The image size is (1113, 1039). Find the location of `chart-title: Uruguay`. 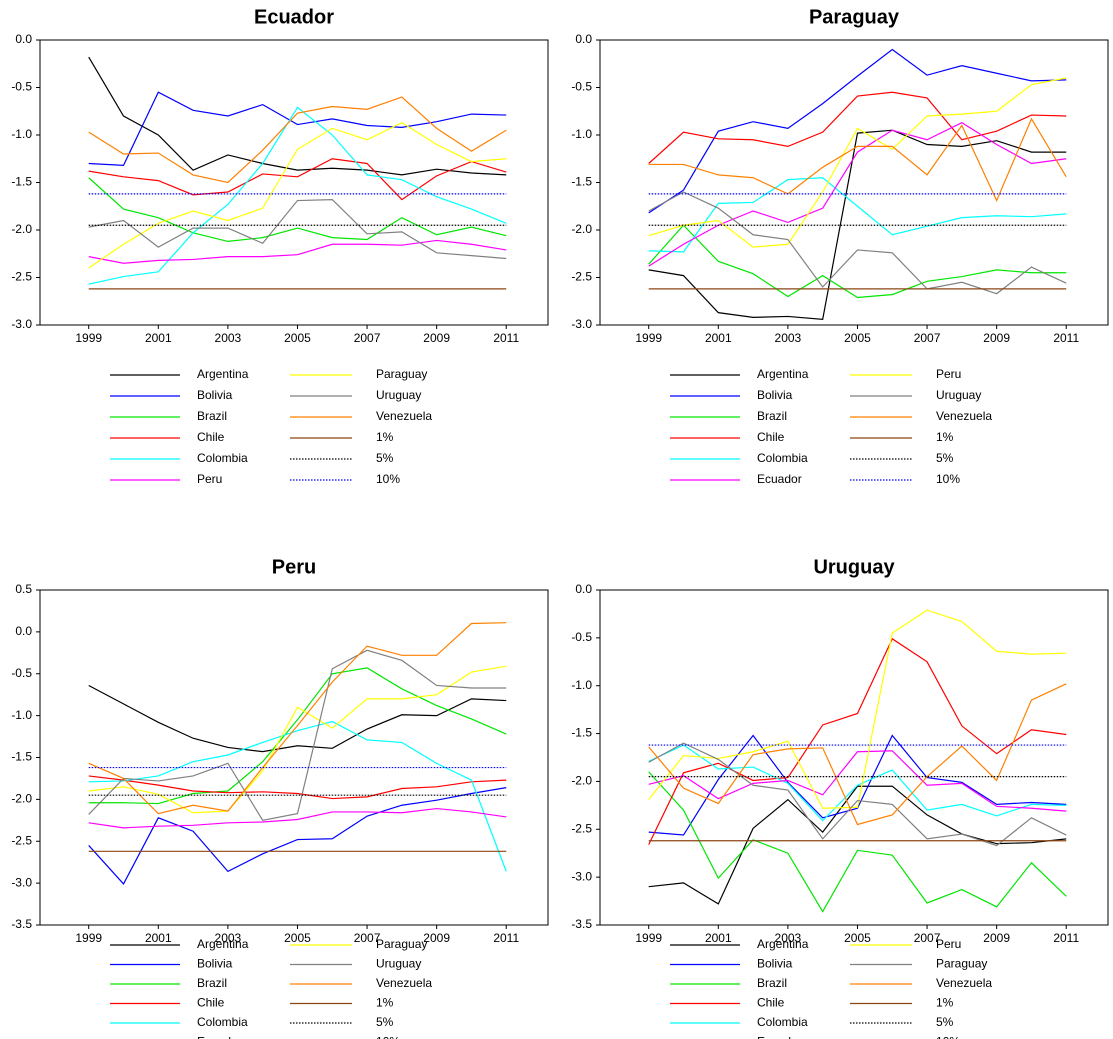

chart-title: Uruguay is located at coordinates (854, 567).